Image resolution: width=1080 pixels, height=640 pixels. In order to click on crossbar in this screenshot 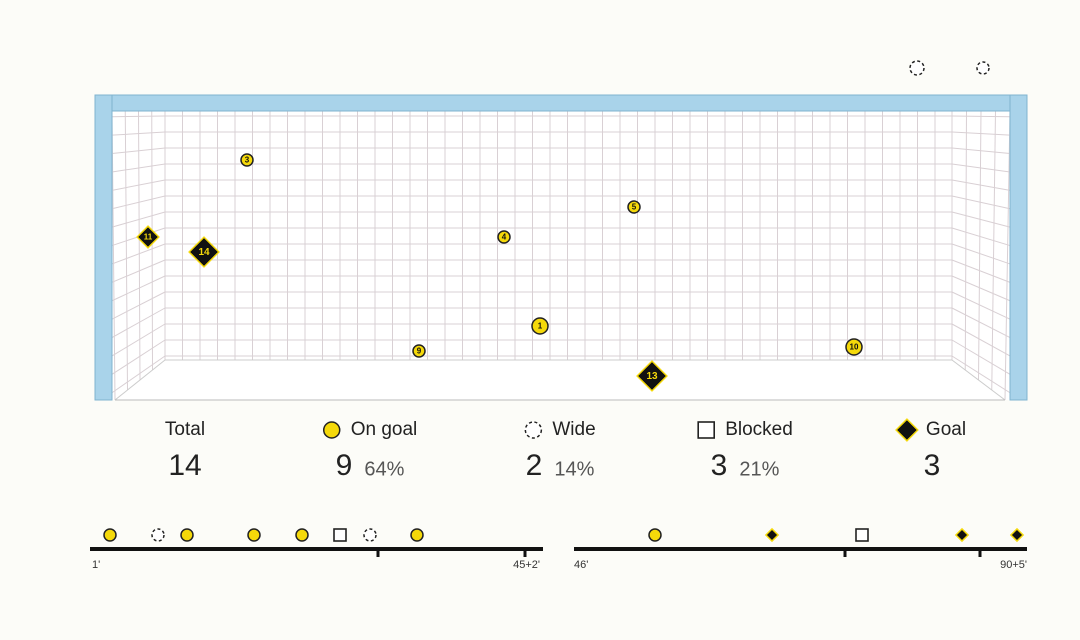, I will do `click(561, 103)`.